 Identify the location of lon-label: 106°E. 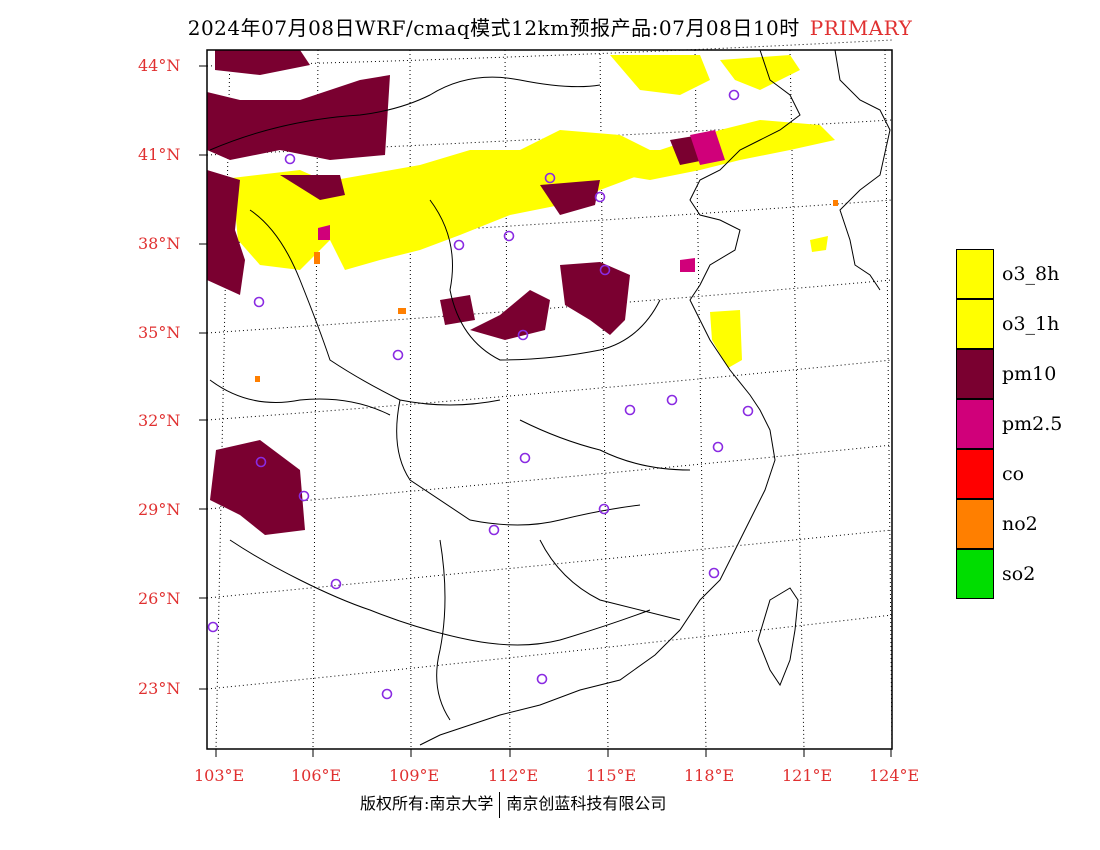
(316, 775).